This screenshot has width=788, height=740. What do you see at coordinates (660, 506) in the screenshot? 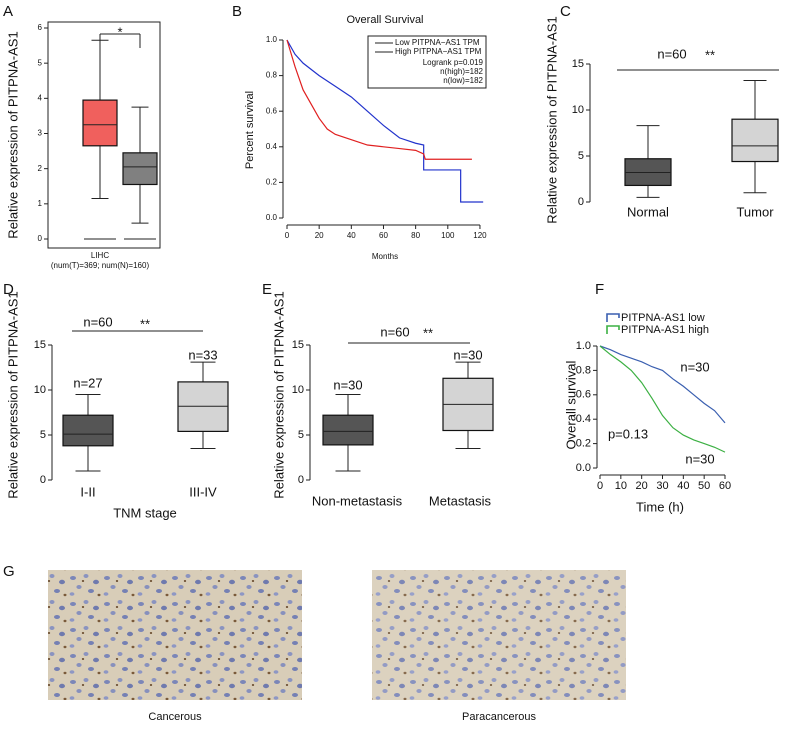
I see `x-axis-label: Time (h)` at bounding box center [660, 506].